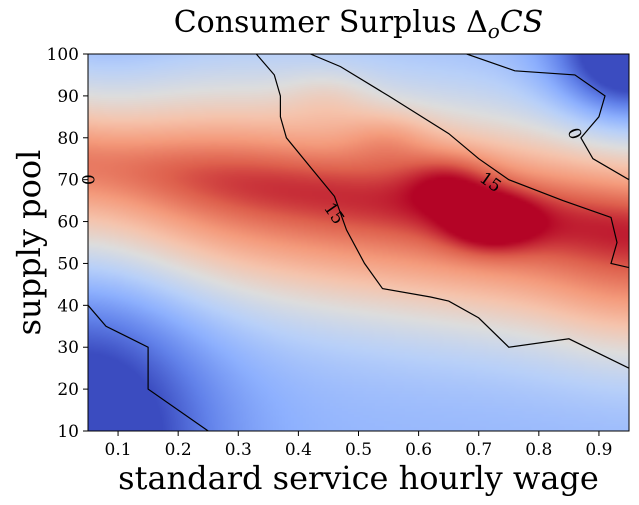  I want to click on chart-title-tail: CS, so click(522, 22).